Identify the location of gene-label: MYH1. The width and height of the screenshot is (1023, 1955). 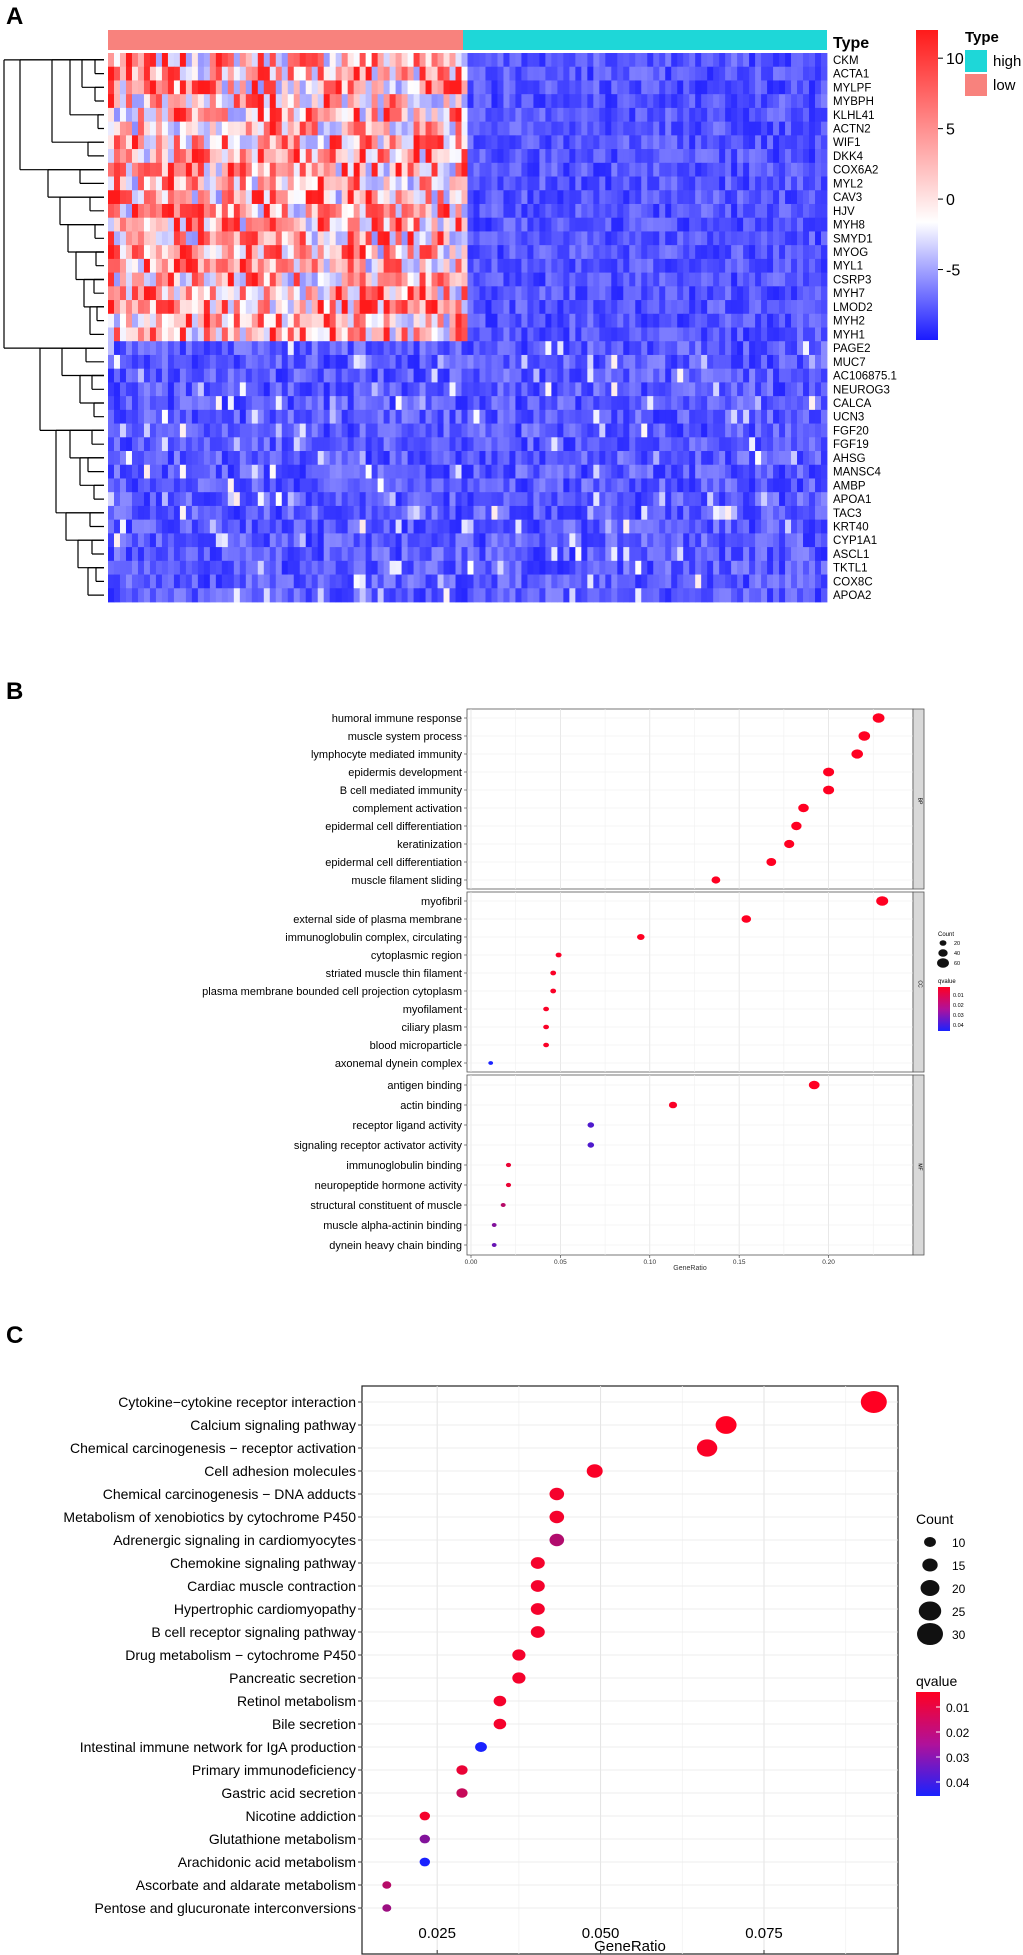
(849, 335).